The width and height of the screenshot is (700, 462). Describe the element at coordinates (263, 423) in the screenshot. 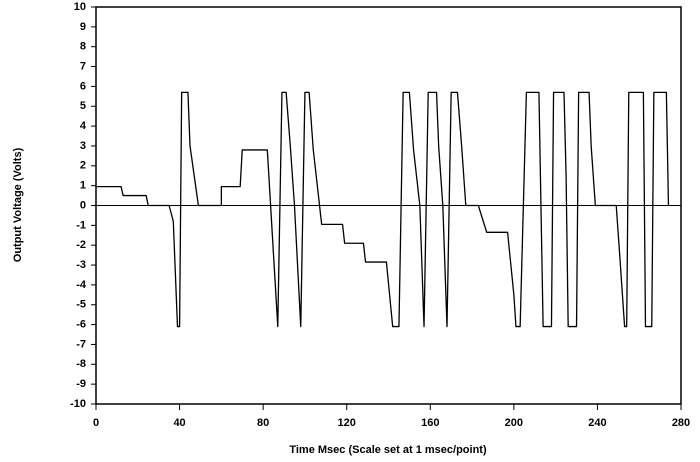

I see `x-tick-label: 80` at that location.